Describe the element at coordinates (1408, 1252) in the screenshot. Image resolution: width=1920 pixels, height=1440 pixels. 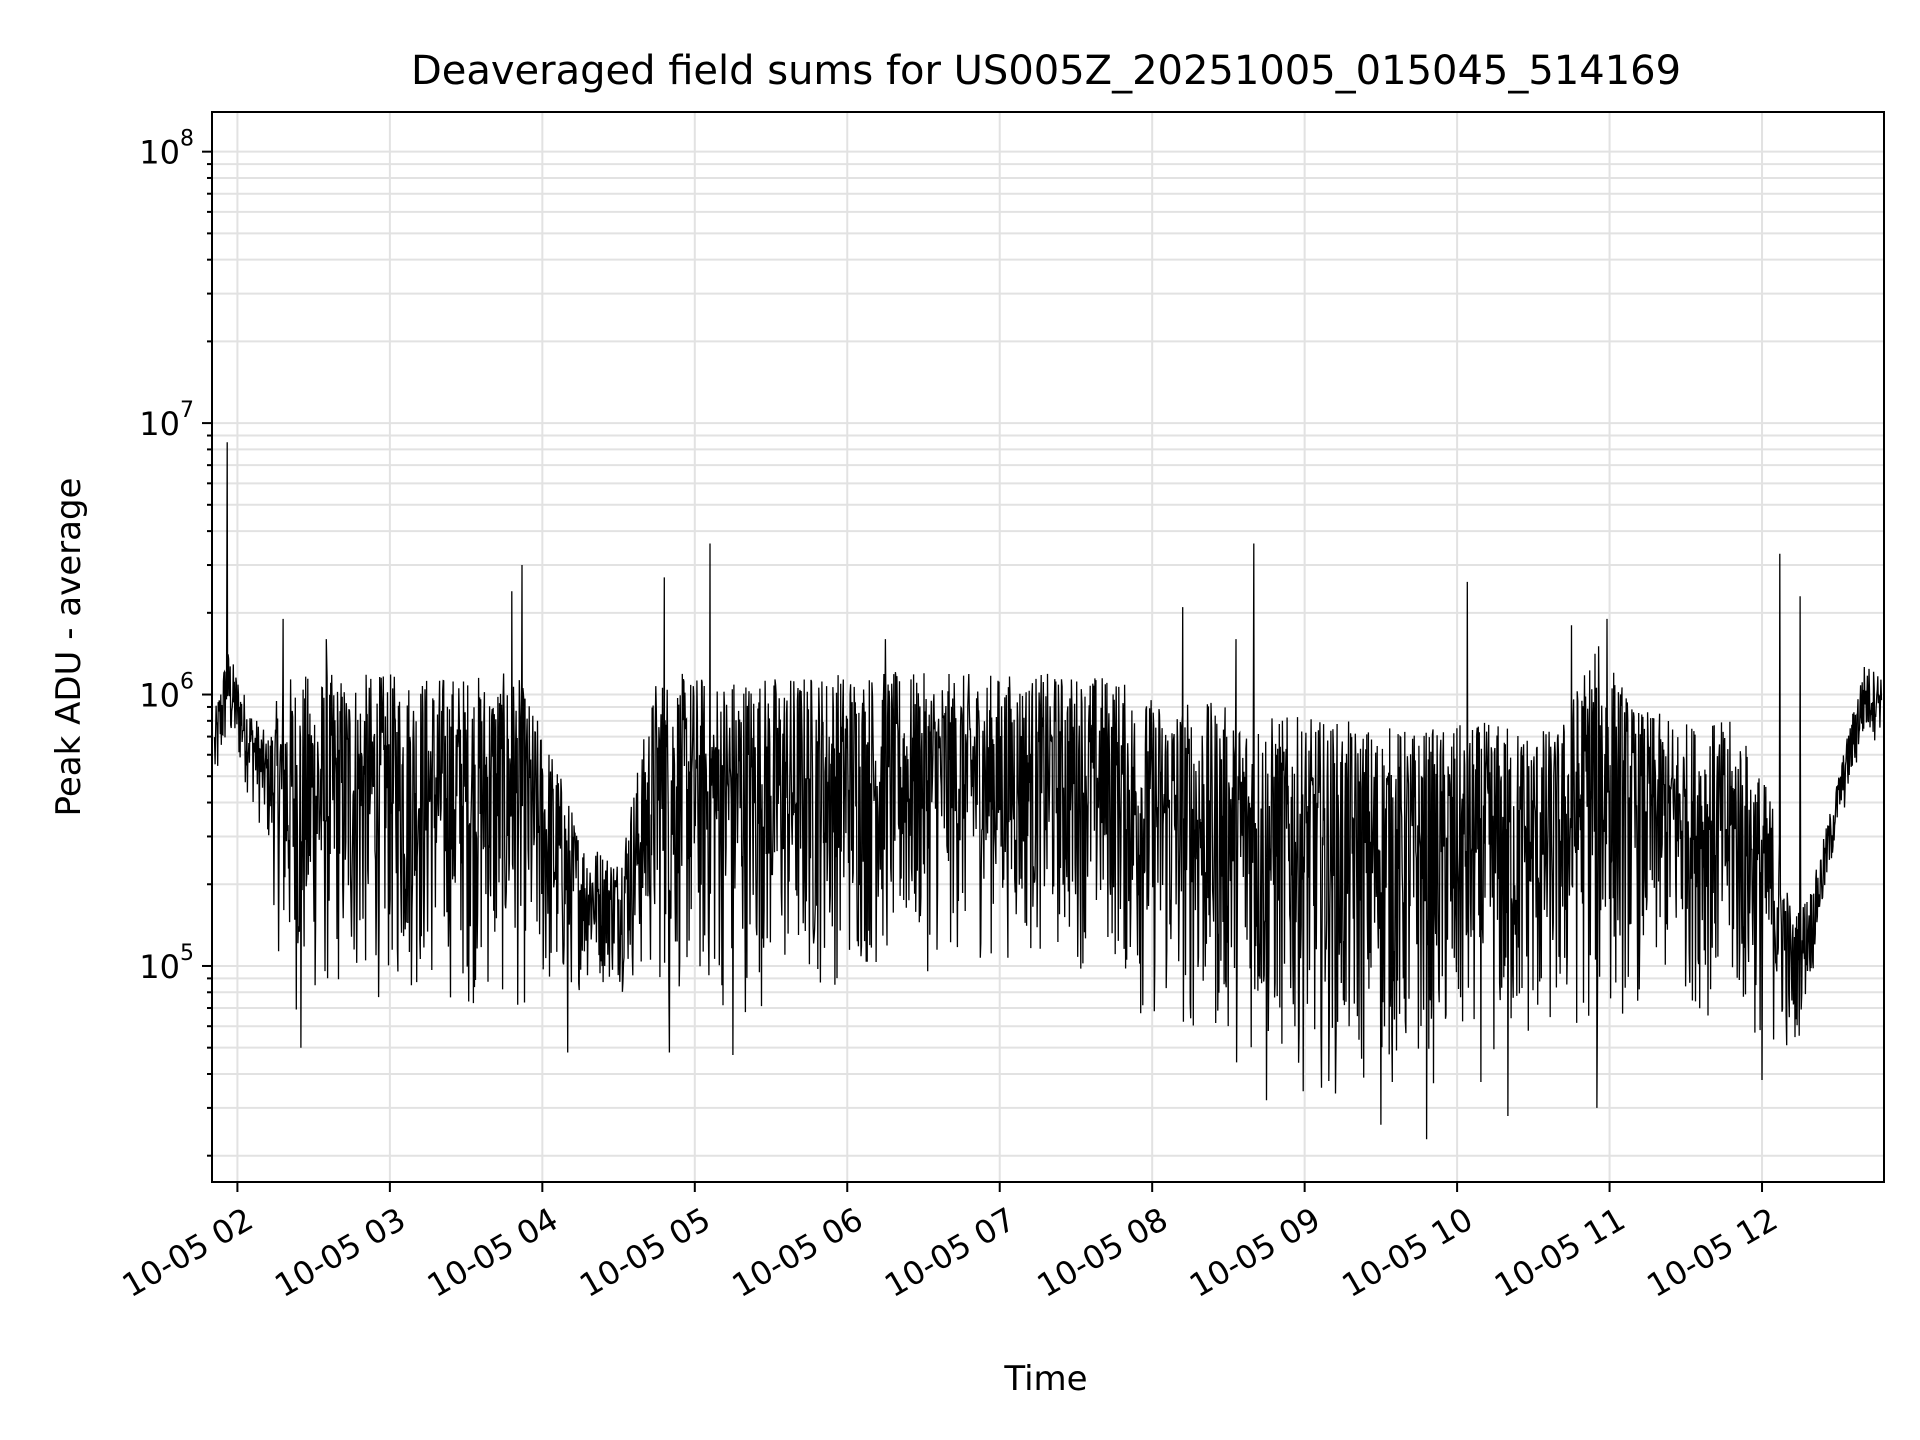
I see `x-tick-label: 10-05 10` at that location.